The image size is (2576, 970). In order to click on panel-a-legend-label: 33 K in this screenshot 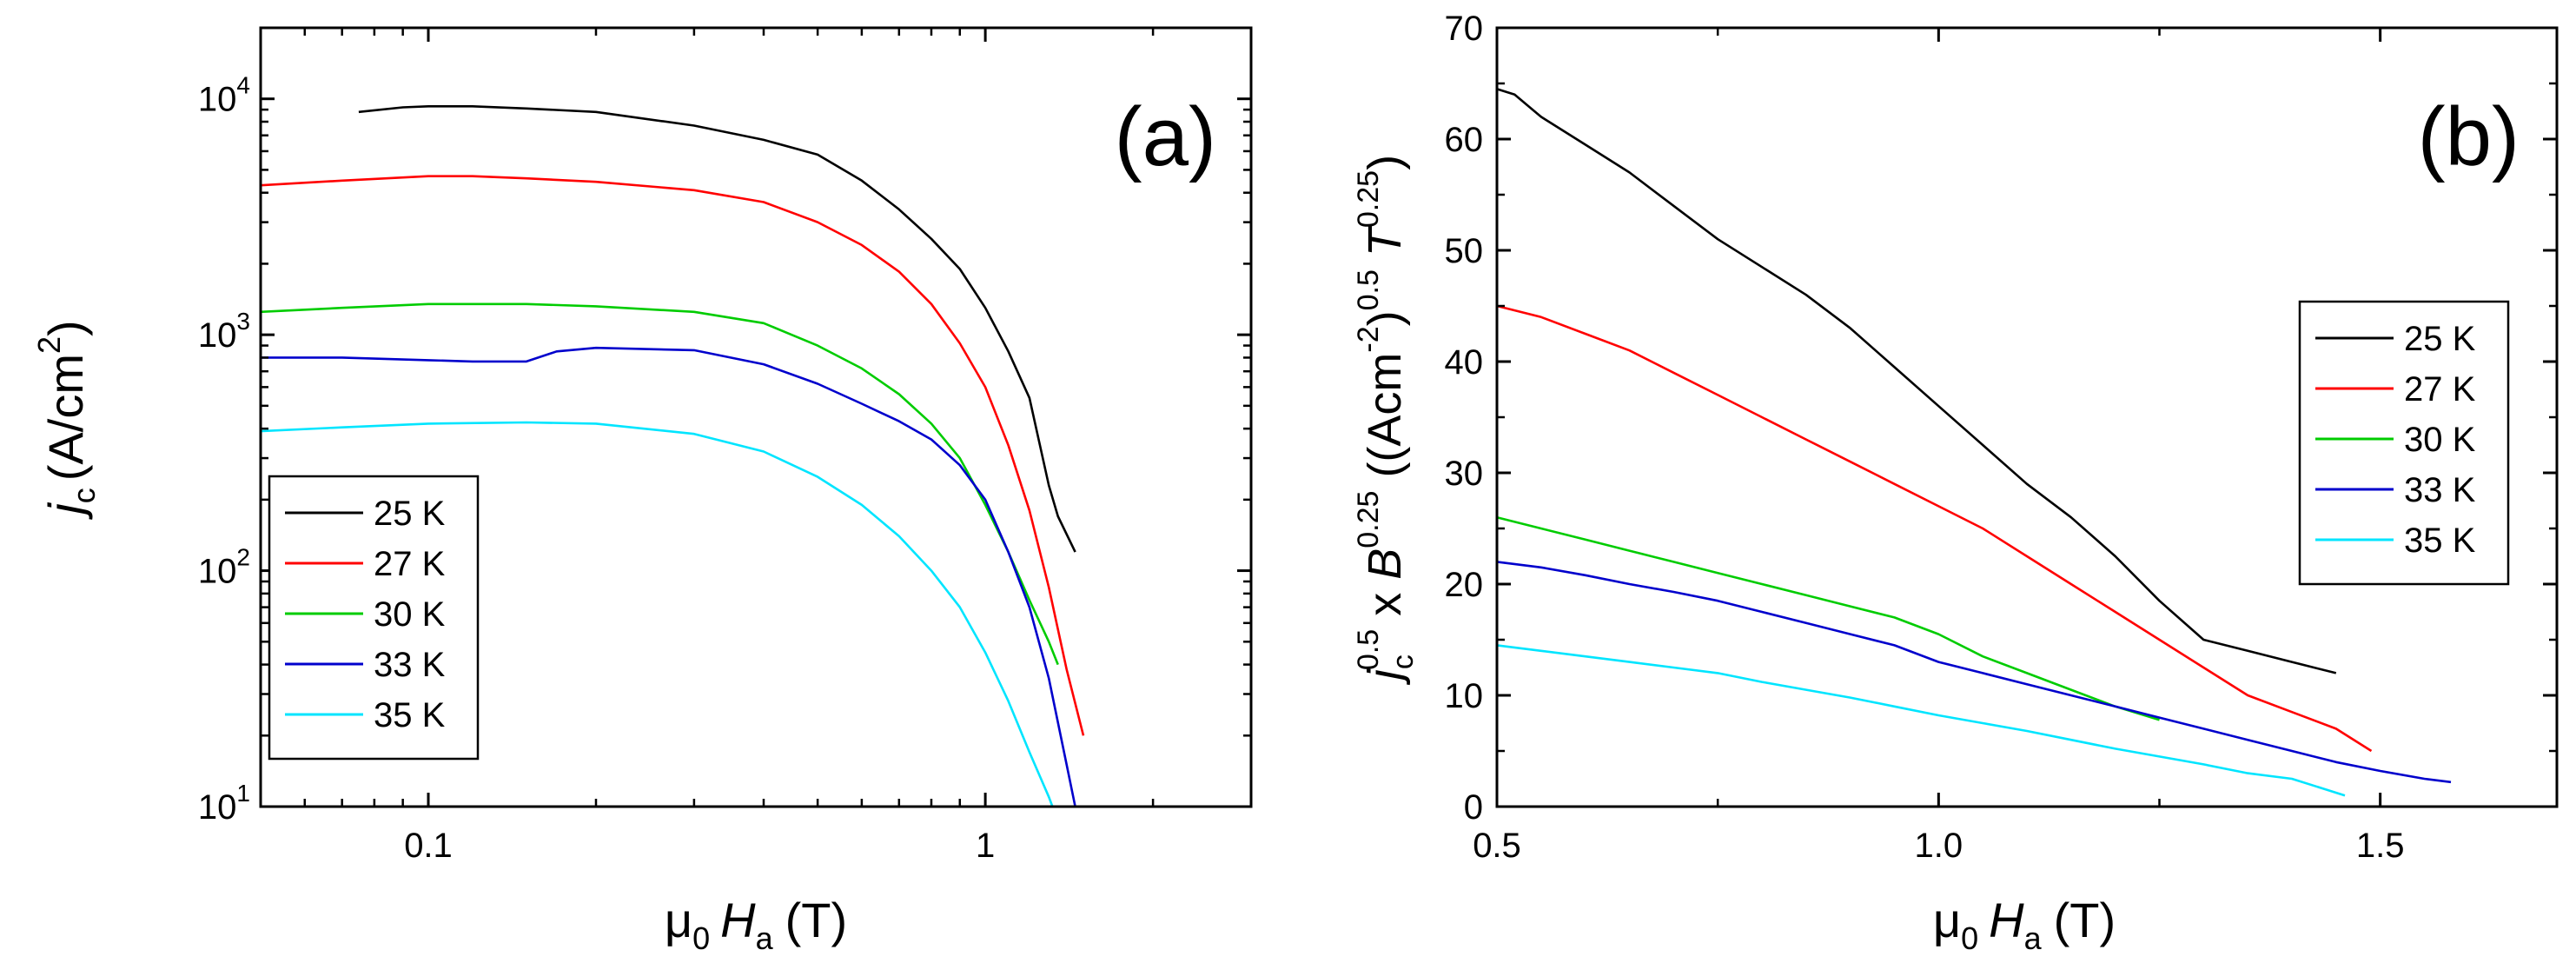, I will do `click(410, 665)`.